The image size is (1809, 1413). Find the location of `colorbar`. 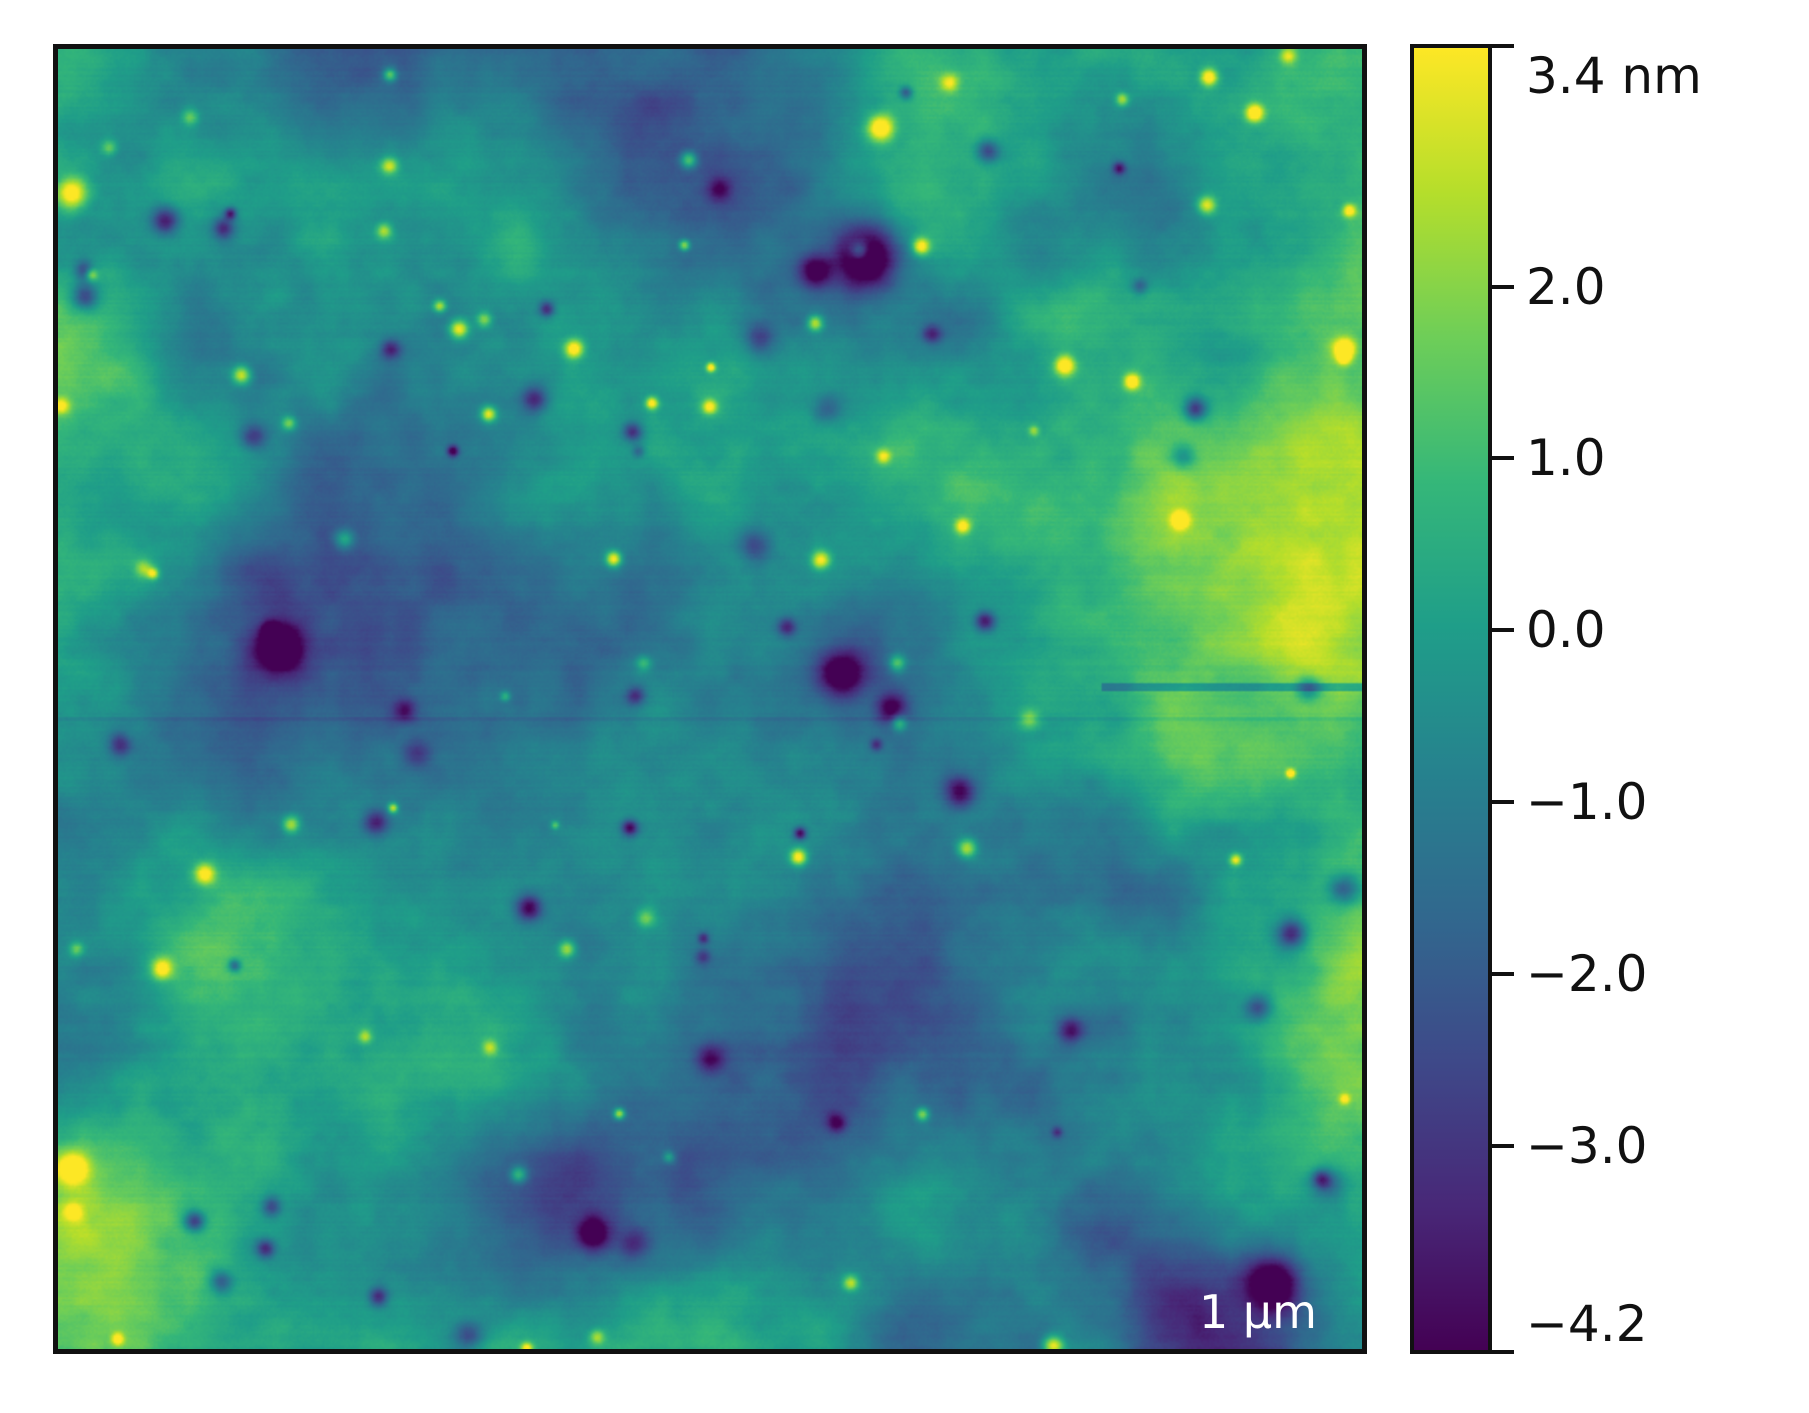

colorbar is located at coordinates (1451, 699).